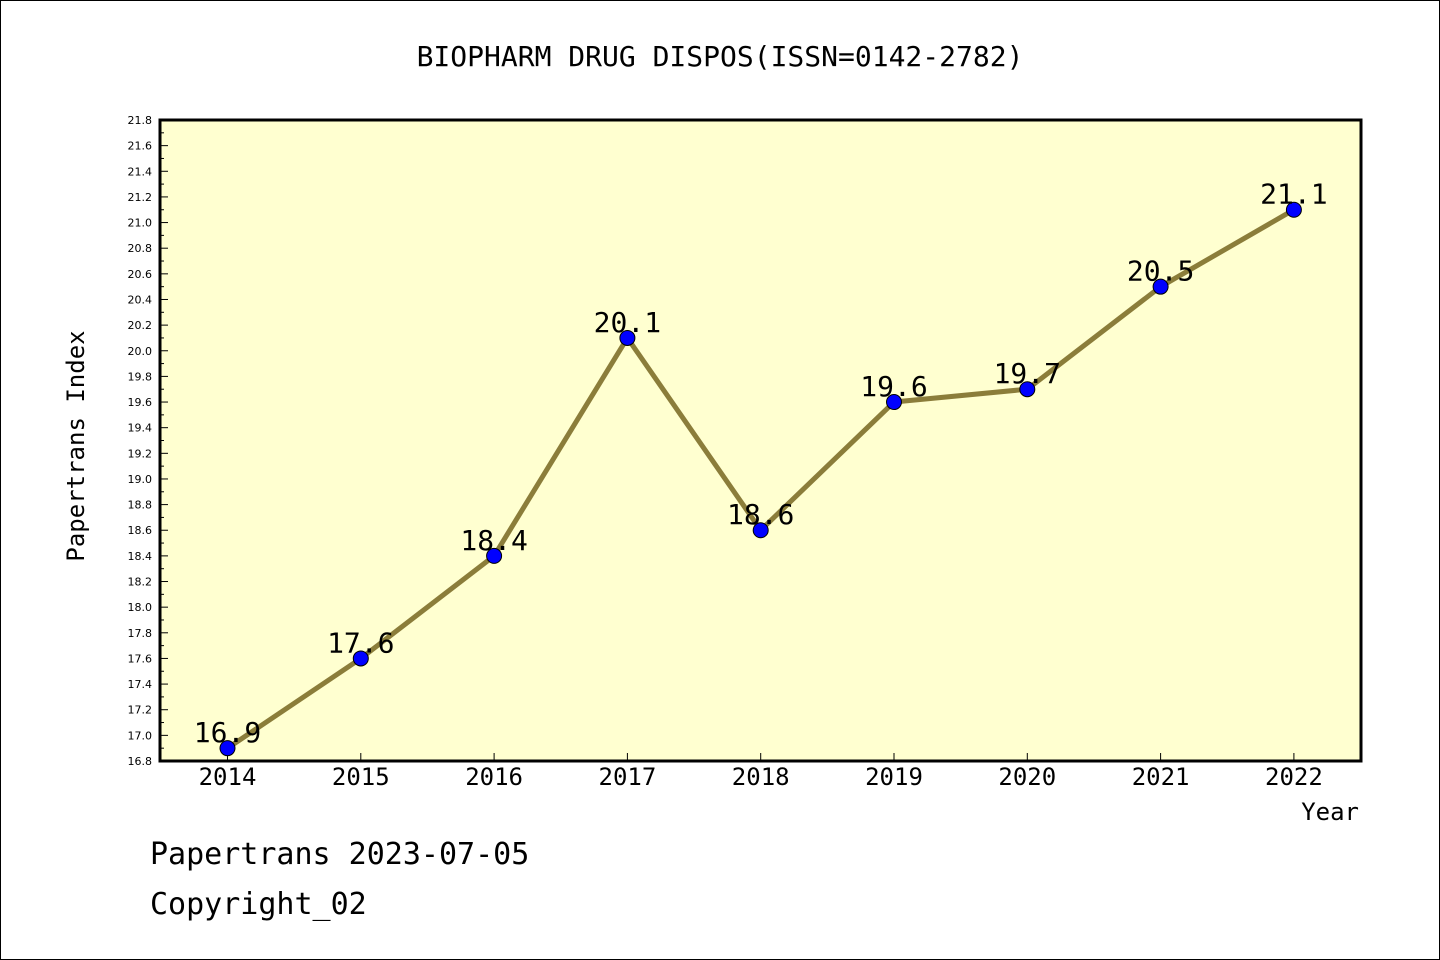 The image size is (1440, 960). Describe the element at coordinates (227, 732) in the screenshot. I see `data-label: 16.9` at that location.